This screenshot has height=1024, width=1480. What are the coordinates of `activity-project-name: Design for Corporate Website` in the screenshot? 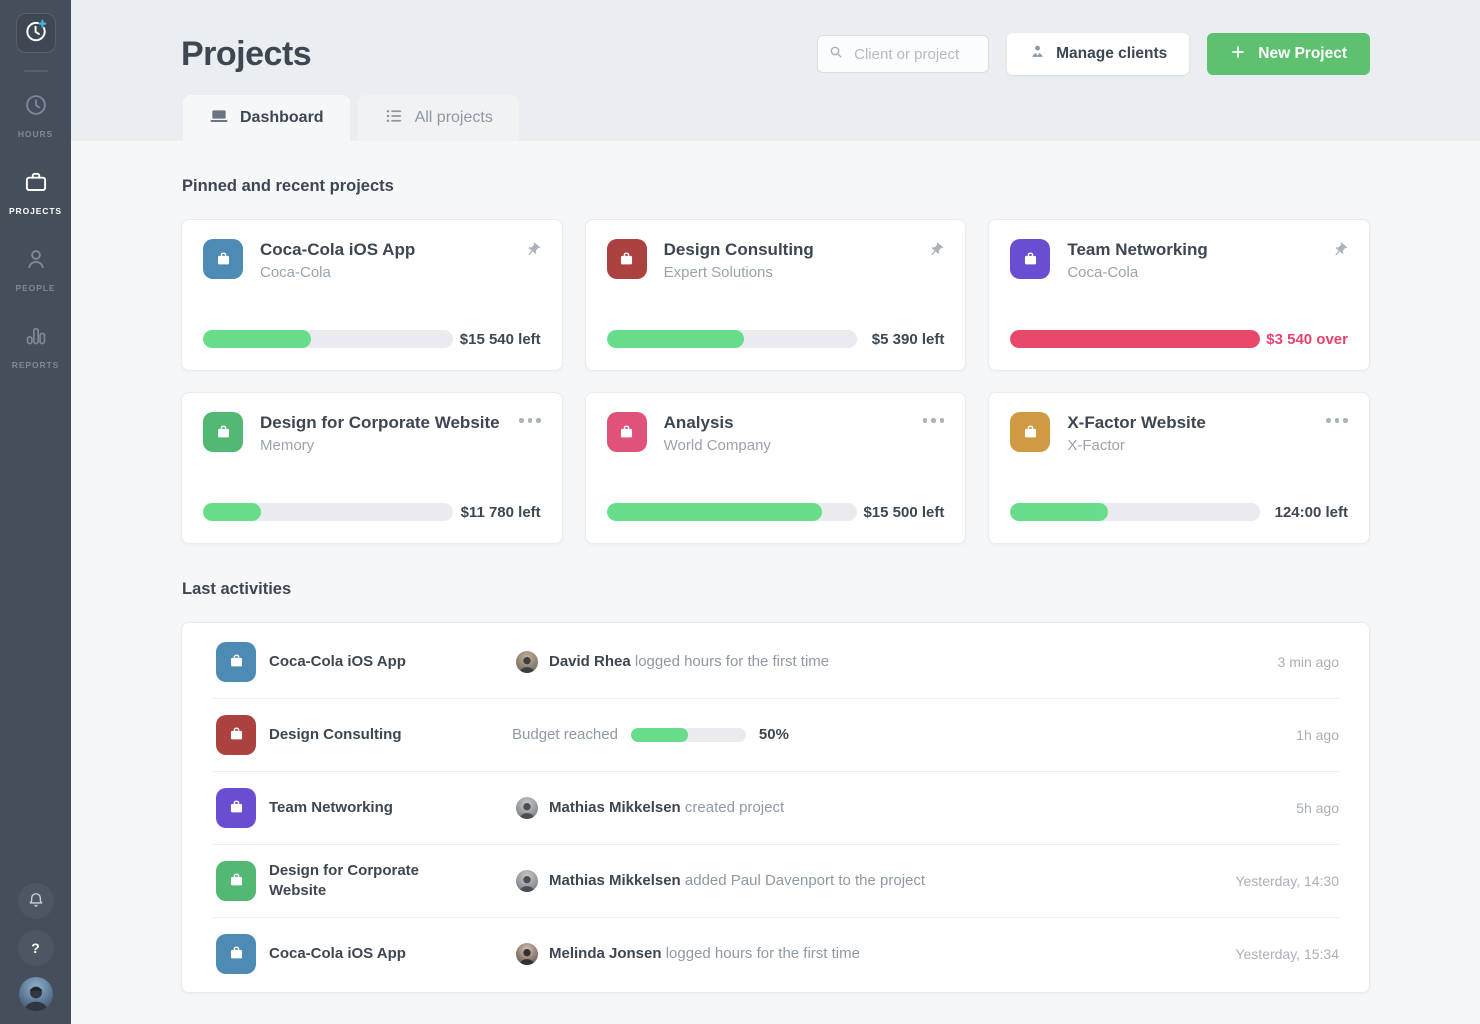 It's located at (344, 880).